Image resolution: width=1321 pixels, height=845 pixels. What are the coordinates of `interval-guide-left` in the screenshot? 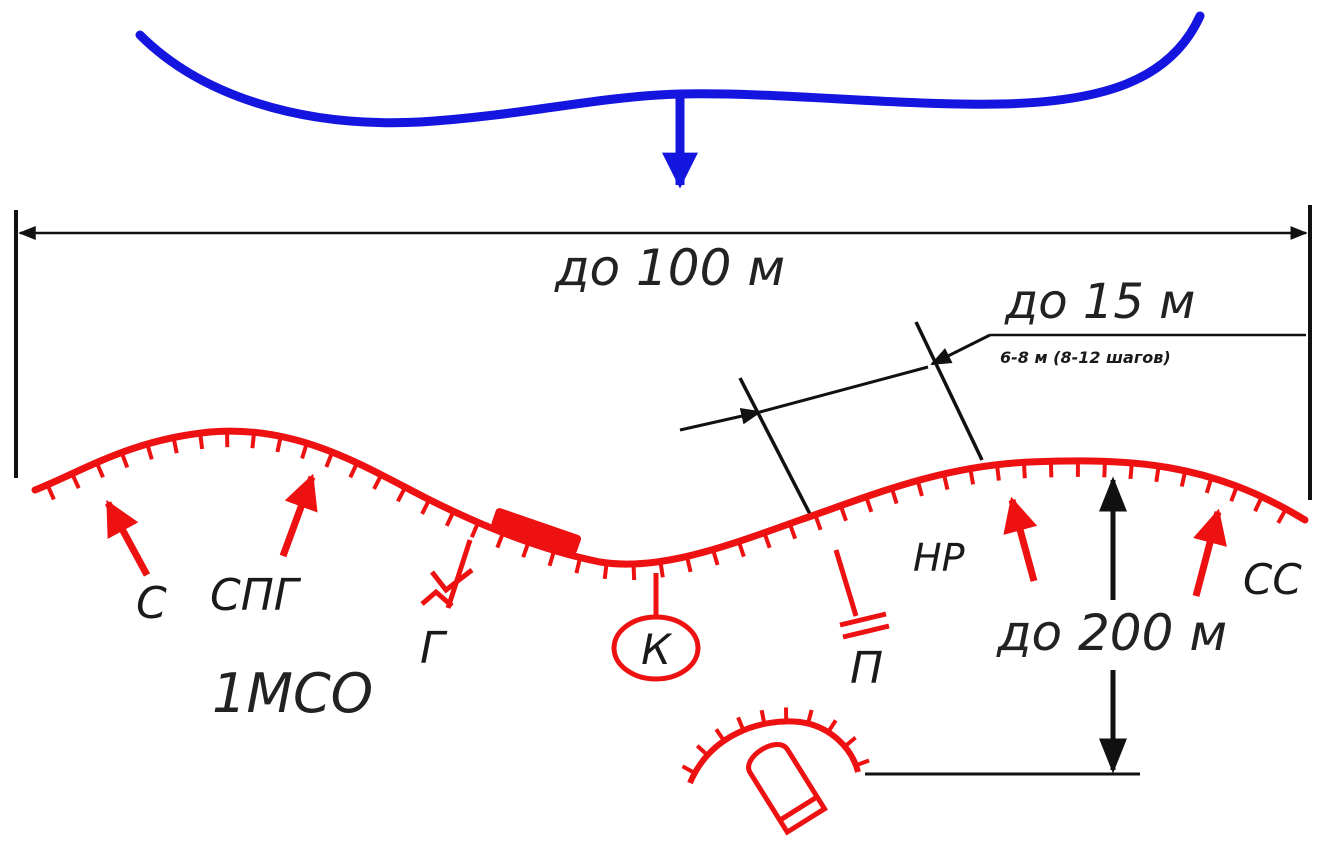 It's located at (776, 448).